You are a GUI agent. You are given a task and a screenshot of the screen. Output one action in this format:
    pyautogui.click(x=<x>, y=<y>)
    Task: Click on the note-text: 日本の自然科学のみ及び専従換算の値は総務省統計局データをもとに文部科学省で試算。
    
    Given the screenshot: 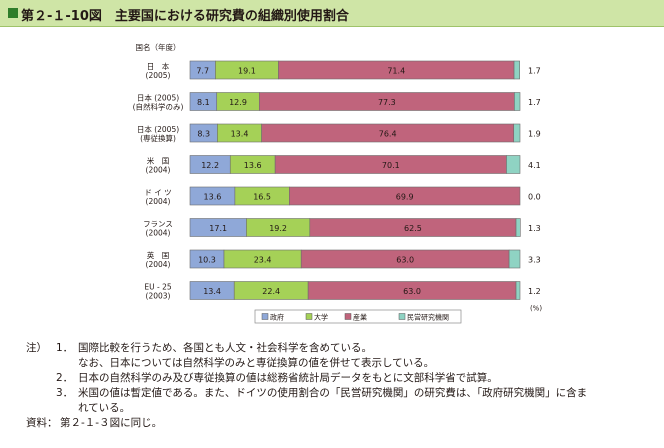 What is the action you would take?
    pyautogui.click(x=288, y=378)
    